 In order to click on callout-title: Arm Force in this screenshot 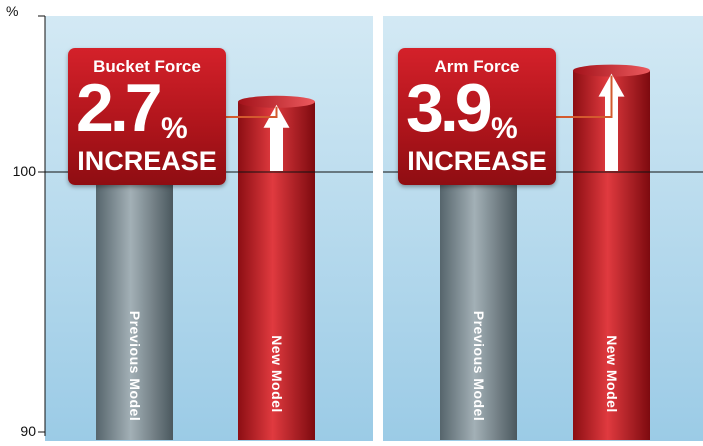, I will do `click(477, 66)`.